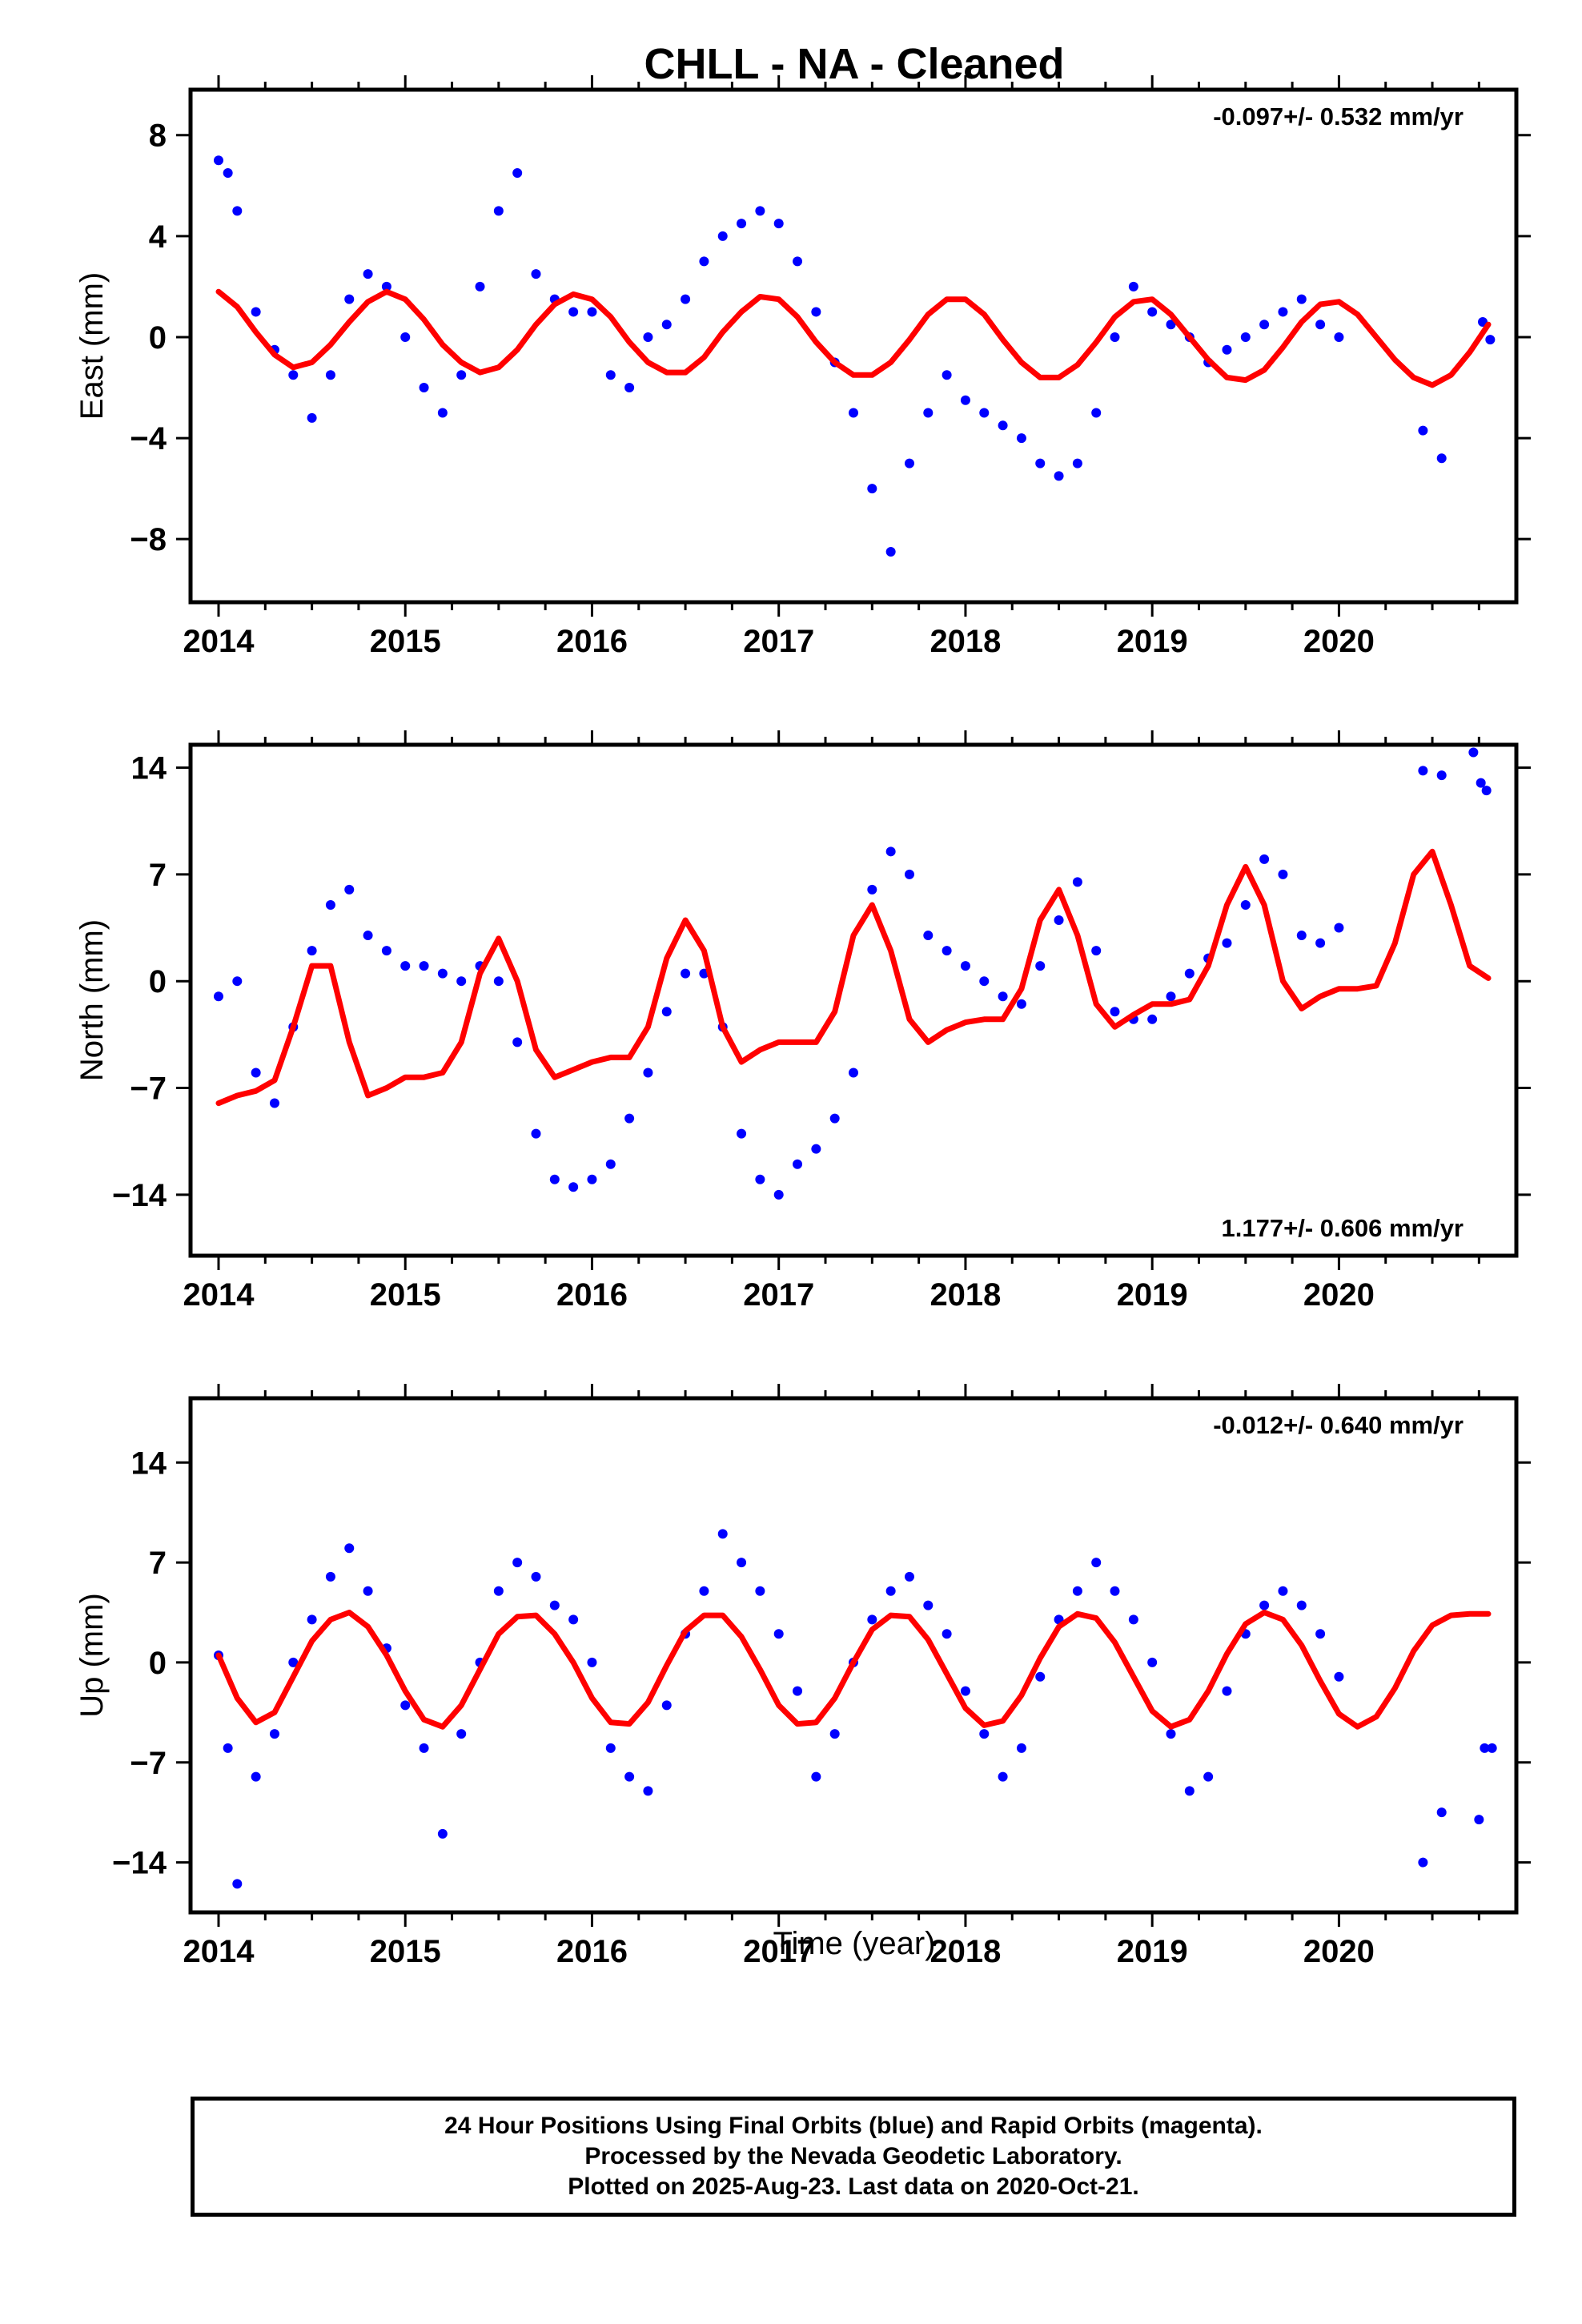 This screenshot has width=1582, height=2324. I want to click on north-x-tick-label: 2019, so click(1152, 1295).